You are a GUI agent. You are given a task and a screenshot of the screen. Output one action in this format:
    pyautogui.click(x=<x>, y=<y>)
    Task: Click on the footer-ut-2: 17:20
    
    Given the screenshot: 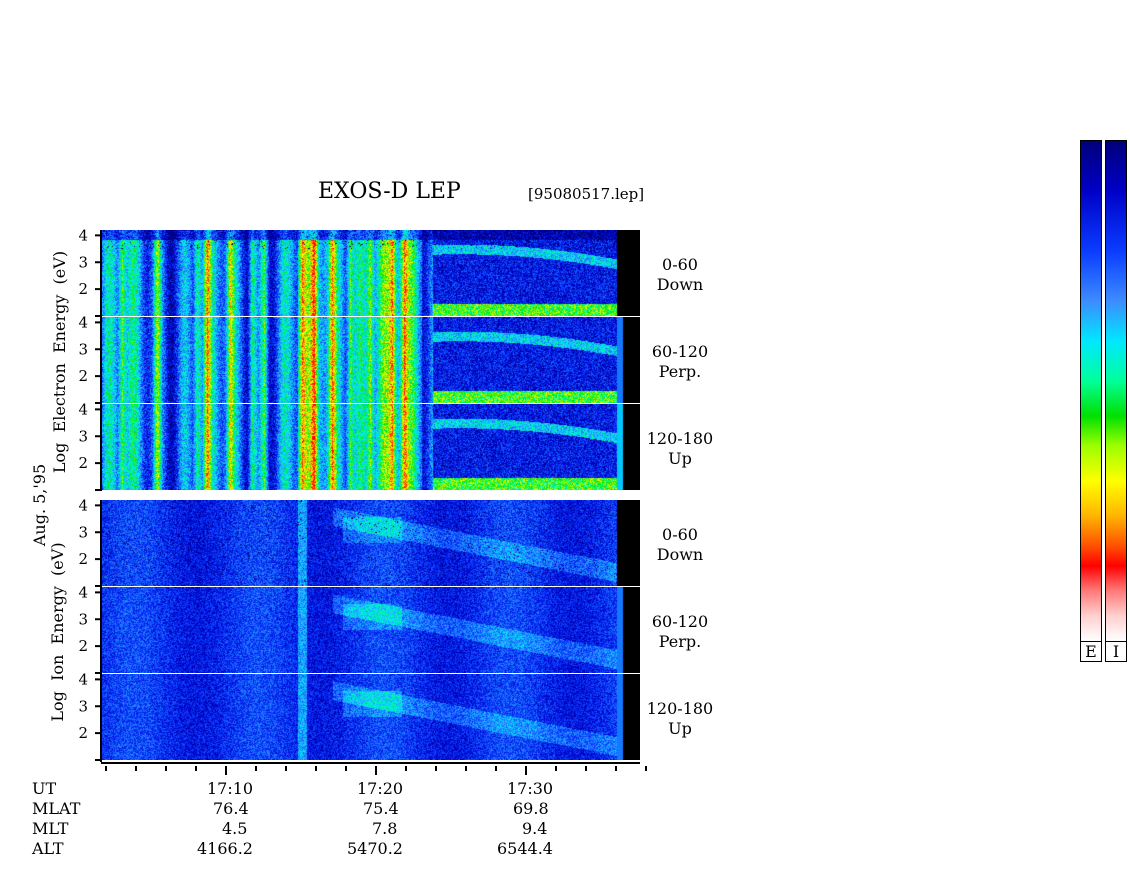 What is the action you would take?
    pyautogui.click(x=380, y=788)
    